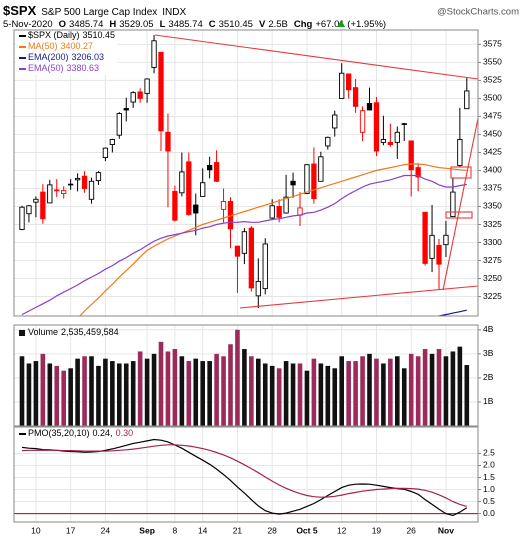  What do you see at coordinates (238, 530) in the screenshot?
I see `x-tick-label: 21` at bounding box center [238, 530].